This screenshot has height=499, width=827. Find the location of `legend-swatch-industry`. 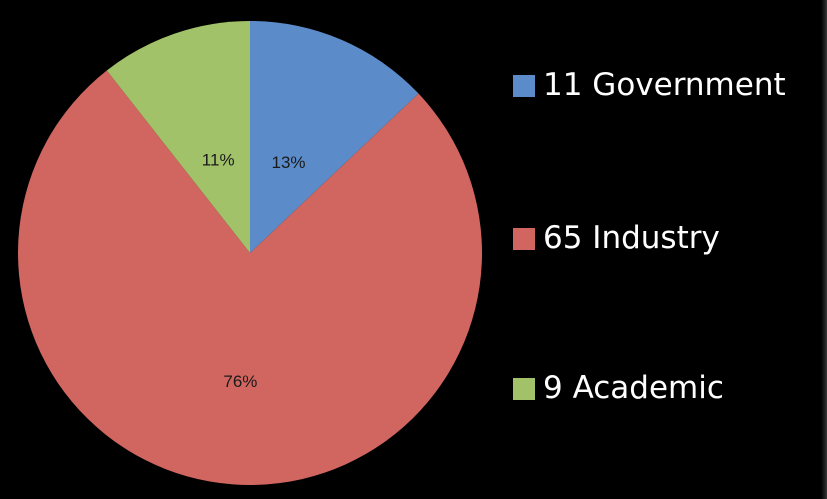

legend-swatch-industry is located at coordinates (524, 238).